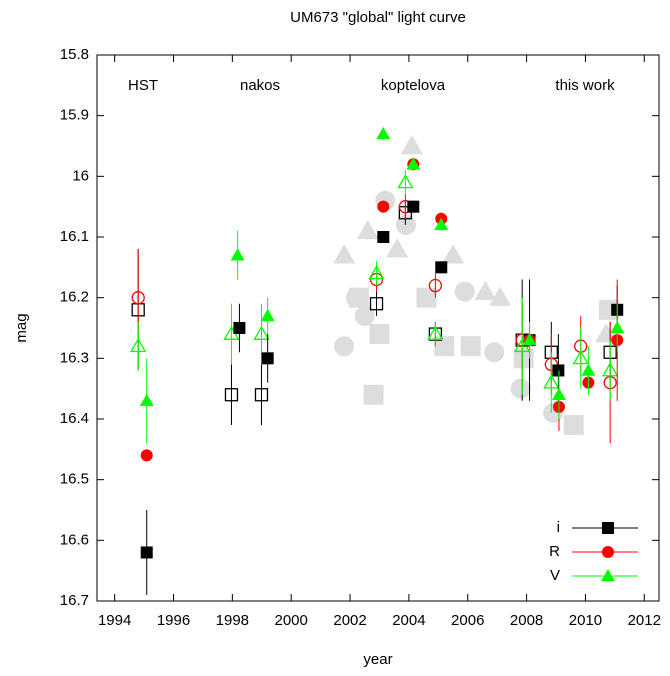 The height and width of the screenshot is (676, 670). I want to click on x-axis-label: year, so click(377, 659).